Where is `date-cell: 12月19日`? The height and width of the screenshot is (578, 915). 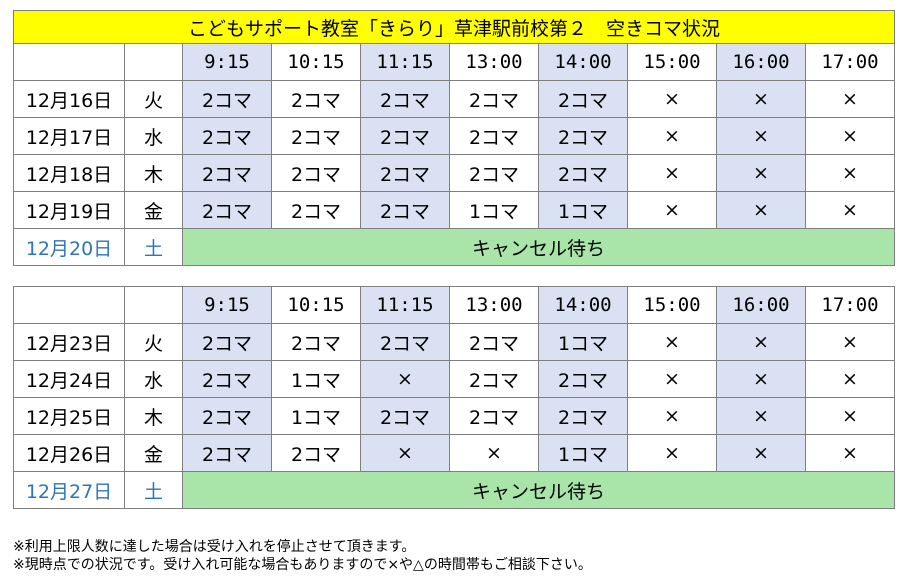
date-cell: 12月19日 is located at coordinates (69, 210).